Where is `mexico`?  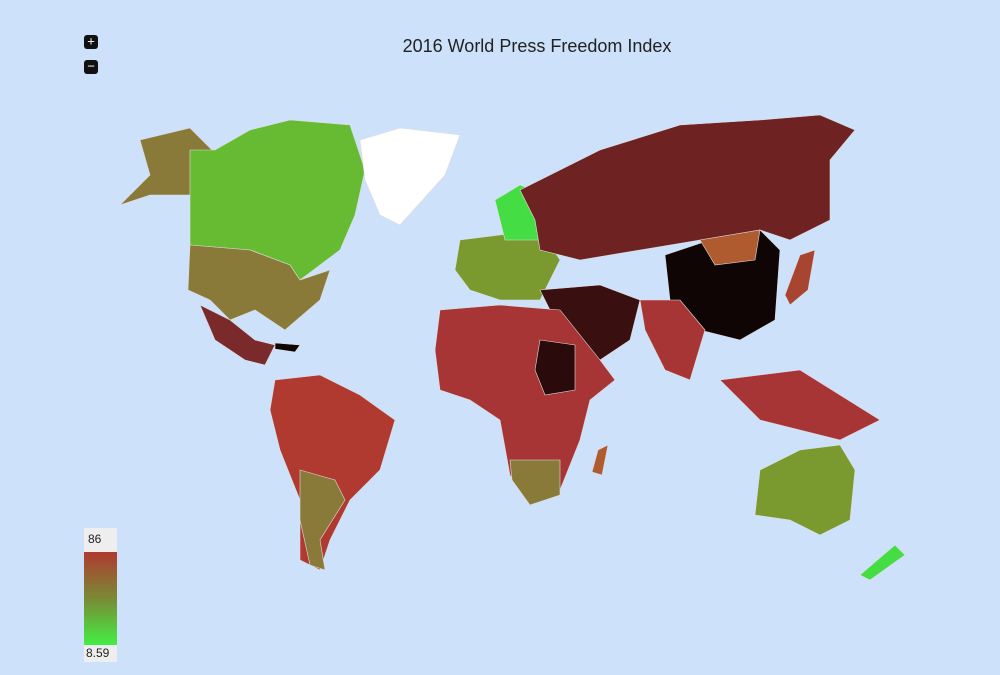
mexico is located at coordinates (237, 335).